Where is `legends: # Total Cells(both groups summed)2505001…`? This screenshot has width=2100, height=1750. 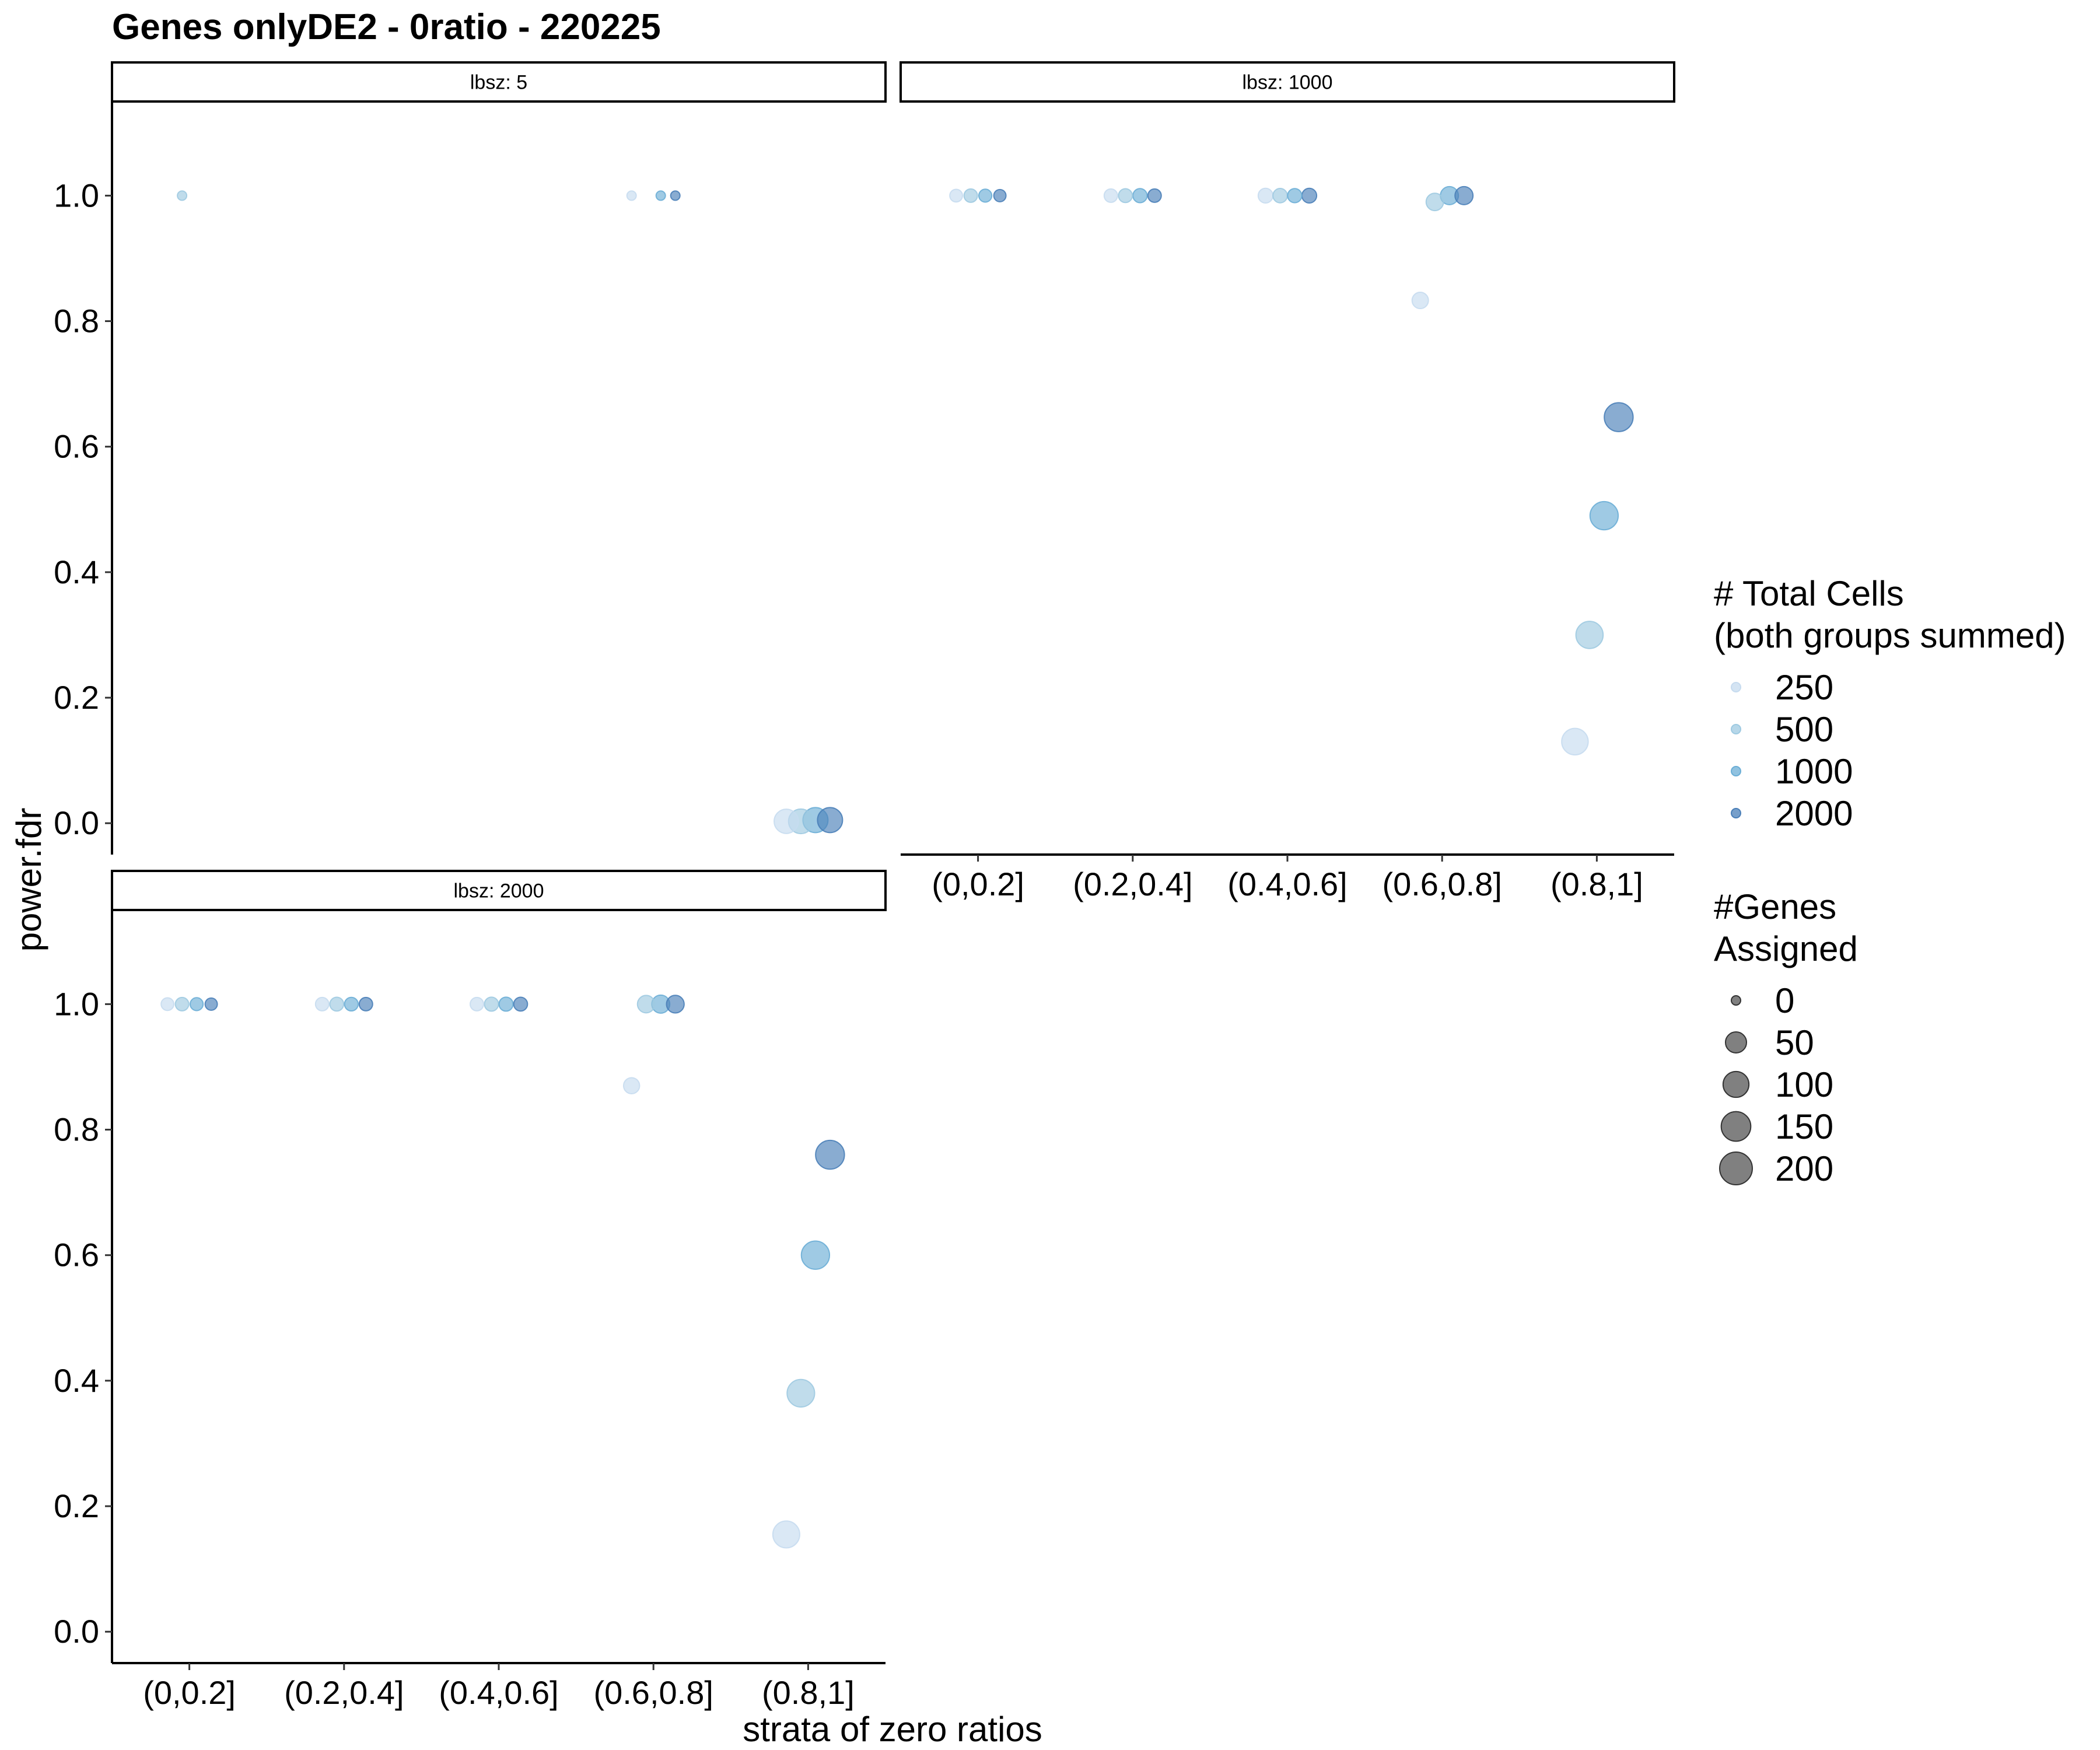 legends: # Total Cells(both groups summed)2505001… is located at coordinates (1890, 881).